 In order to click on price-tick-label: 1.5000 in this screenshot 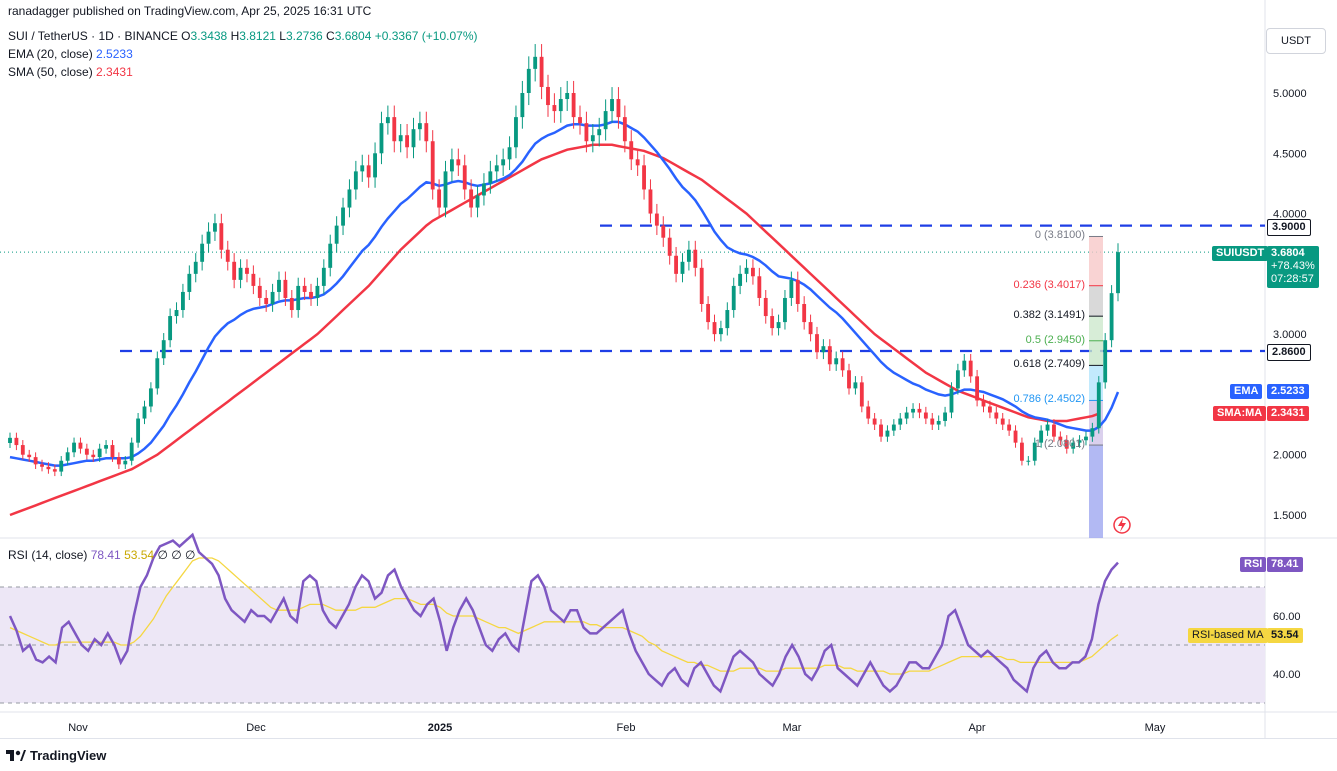, I will do `click(1290, 516)`.